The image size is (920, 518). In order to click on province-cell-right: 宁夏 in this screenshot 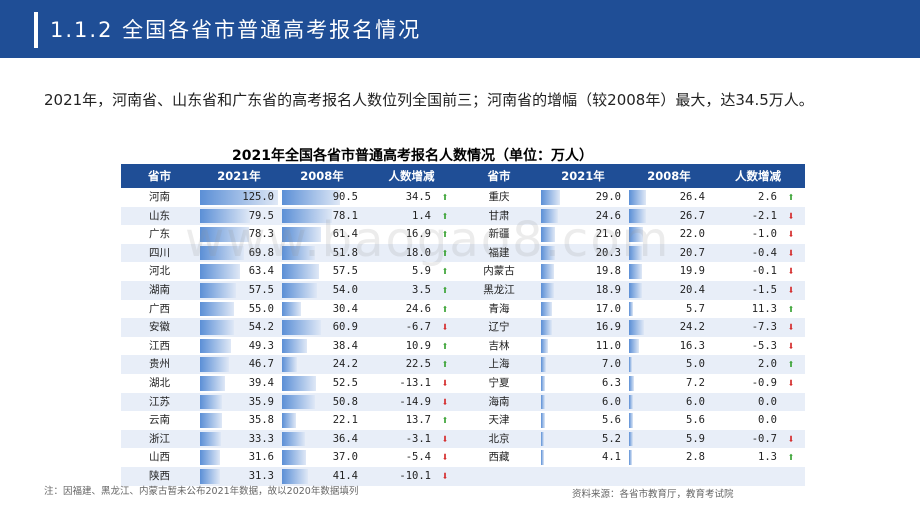, I will do `click(499, 382)`.